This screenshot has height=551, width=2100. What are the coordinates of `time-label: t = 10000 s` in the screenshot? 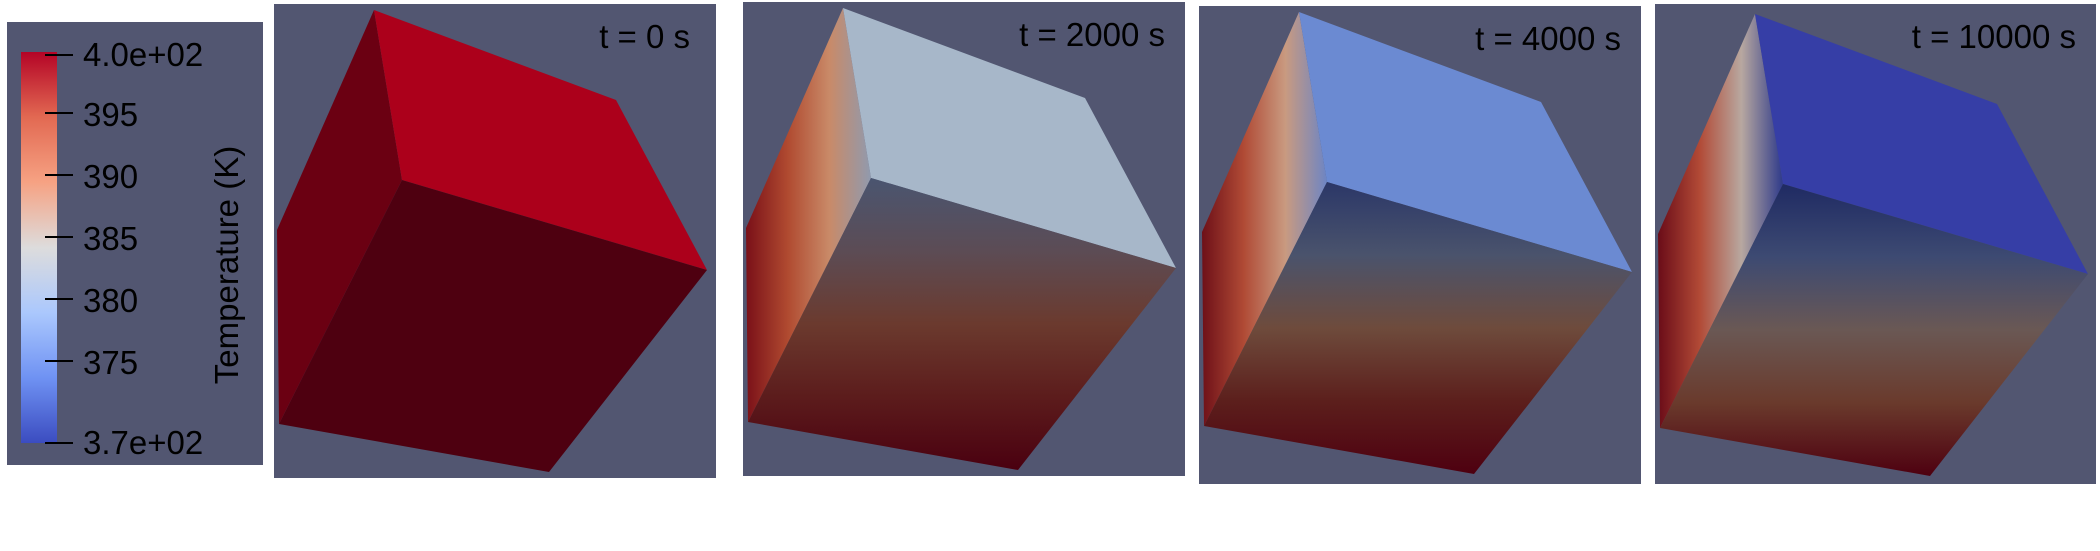 It's located at (1993, 36).